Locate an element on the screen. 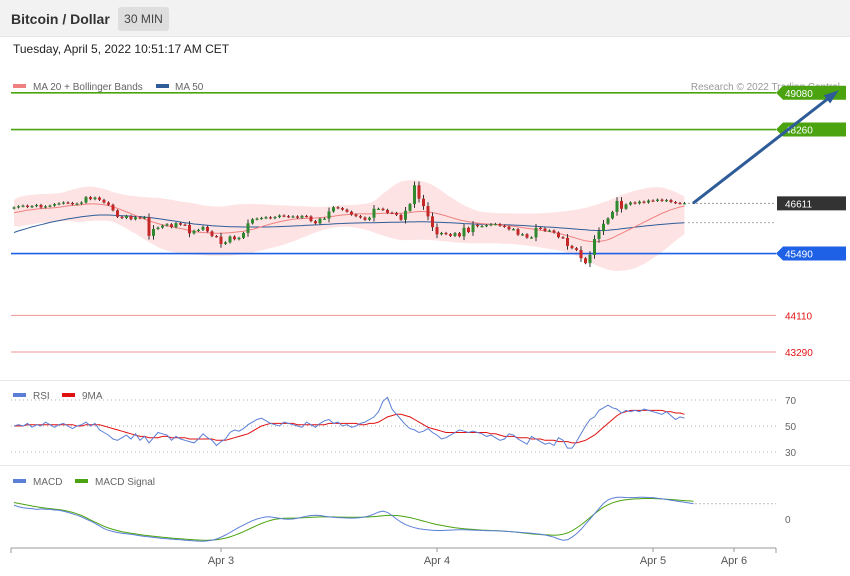 The width and height of the screenshot is (850, 576). macd-line is located at coordinates (353, 519).